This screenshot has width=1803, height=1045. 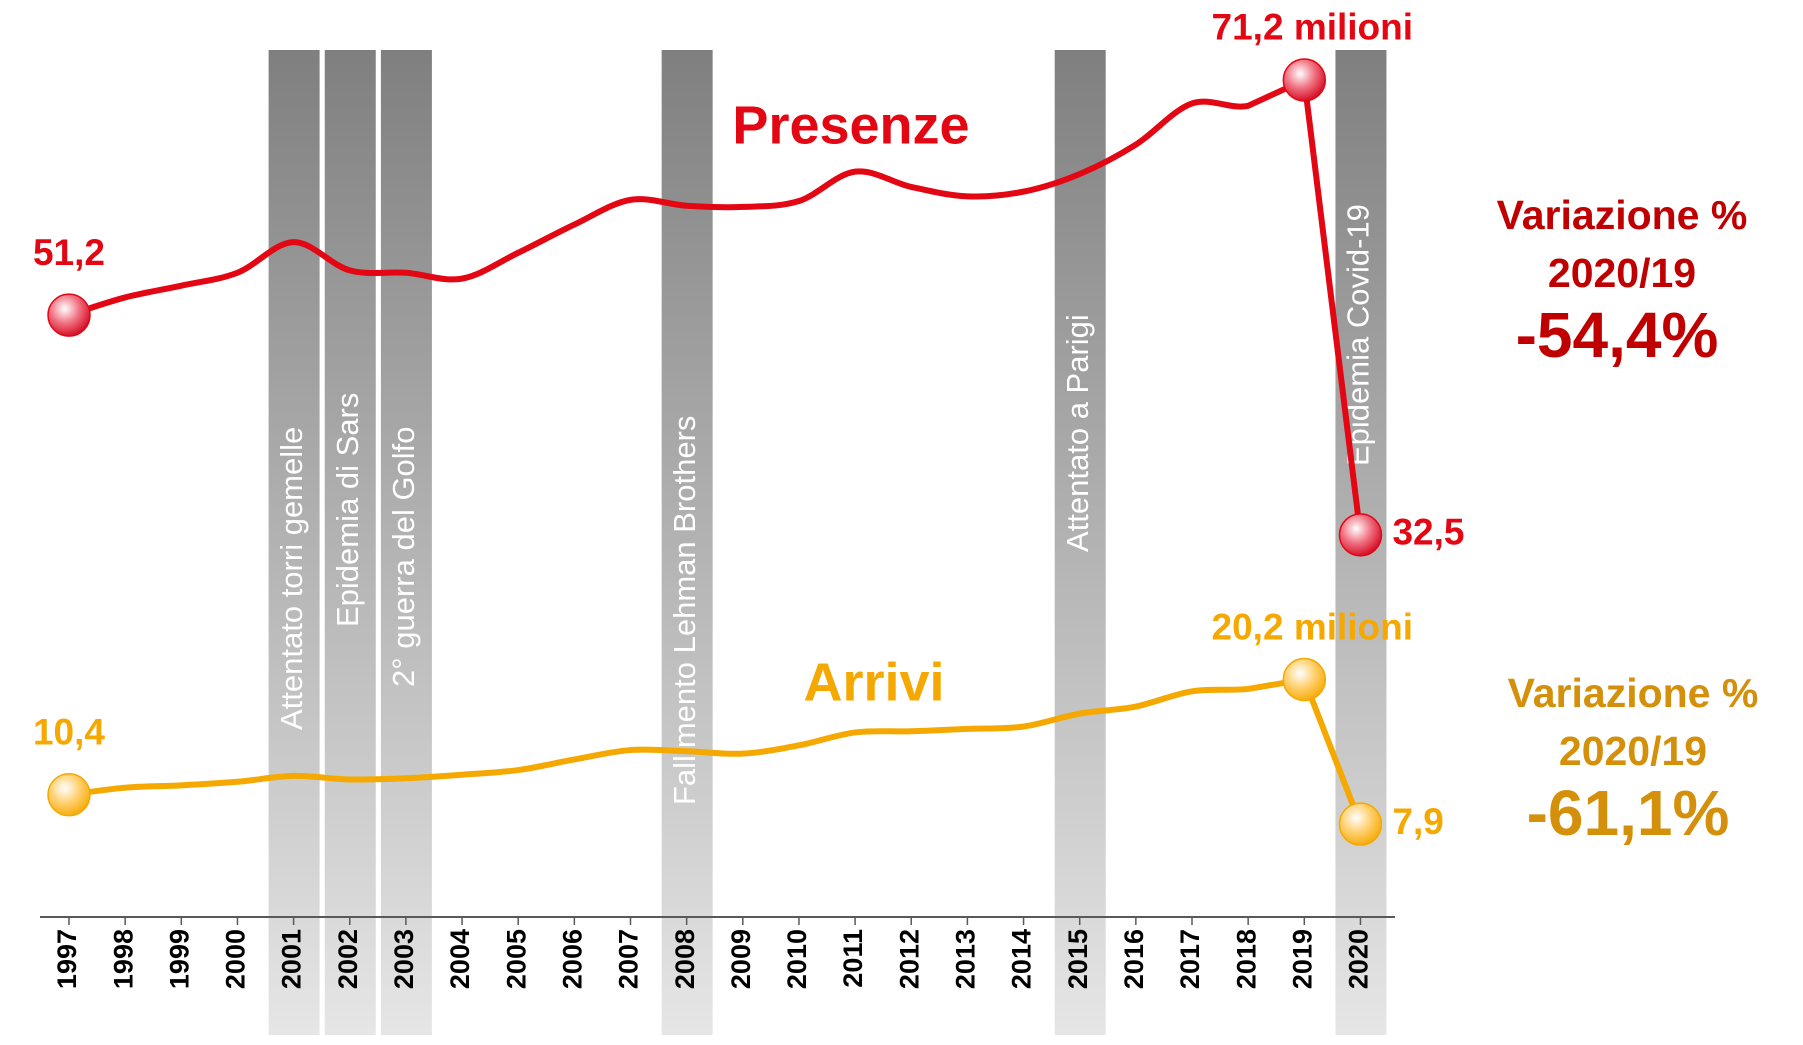 What do you see at coordinates (123, 959) in the screenshot?
I see `x-tick-label: 1998` at bounding box center [123, 959].